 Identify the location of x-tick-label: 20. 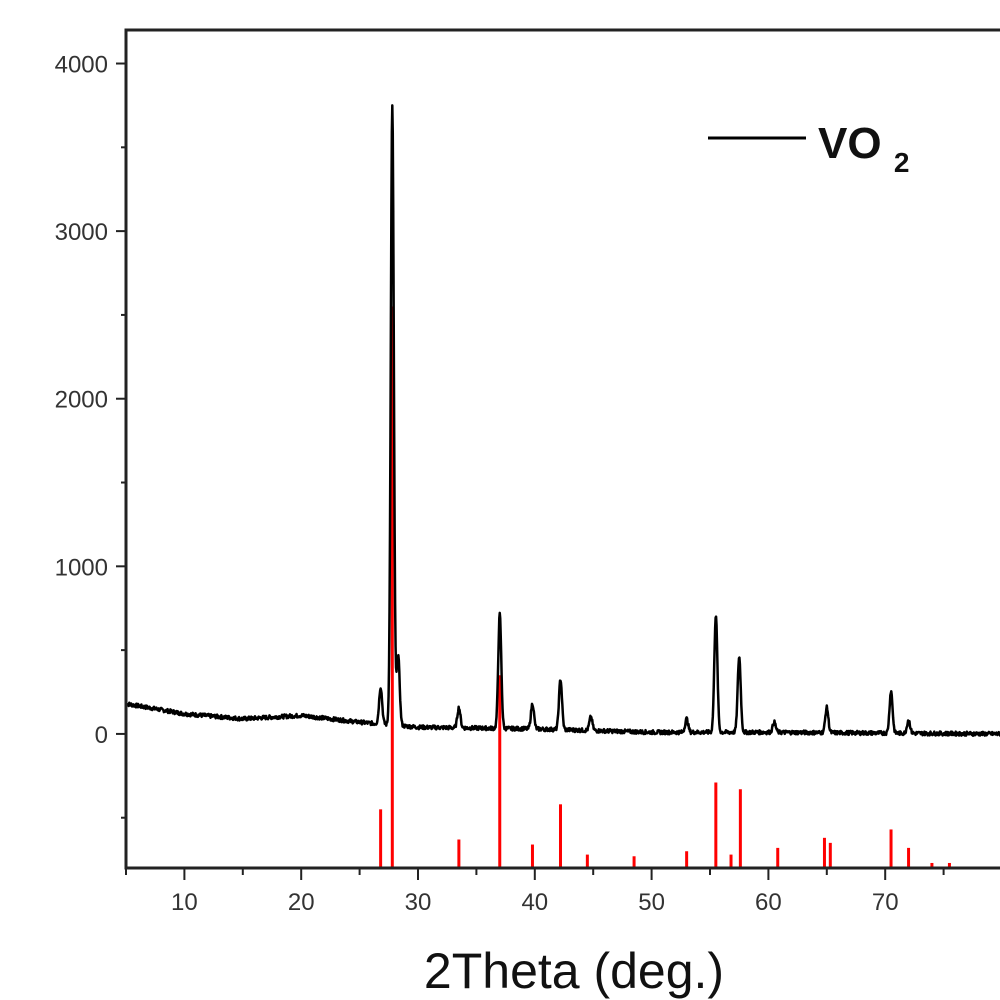
(301, 902).